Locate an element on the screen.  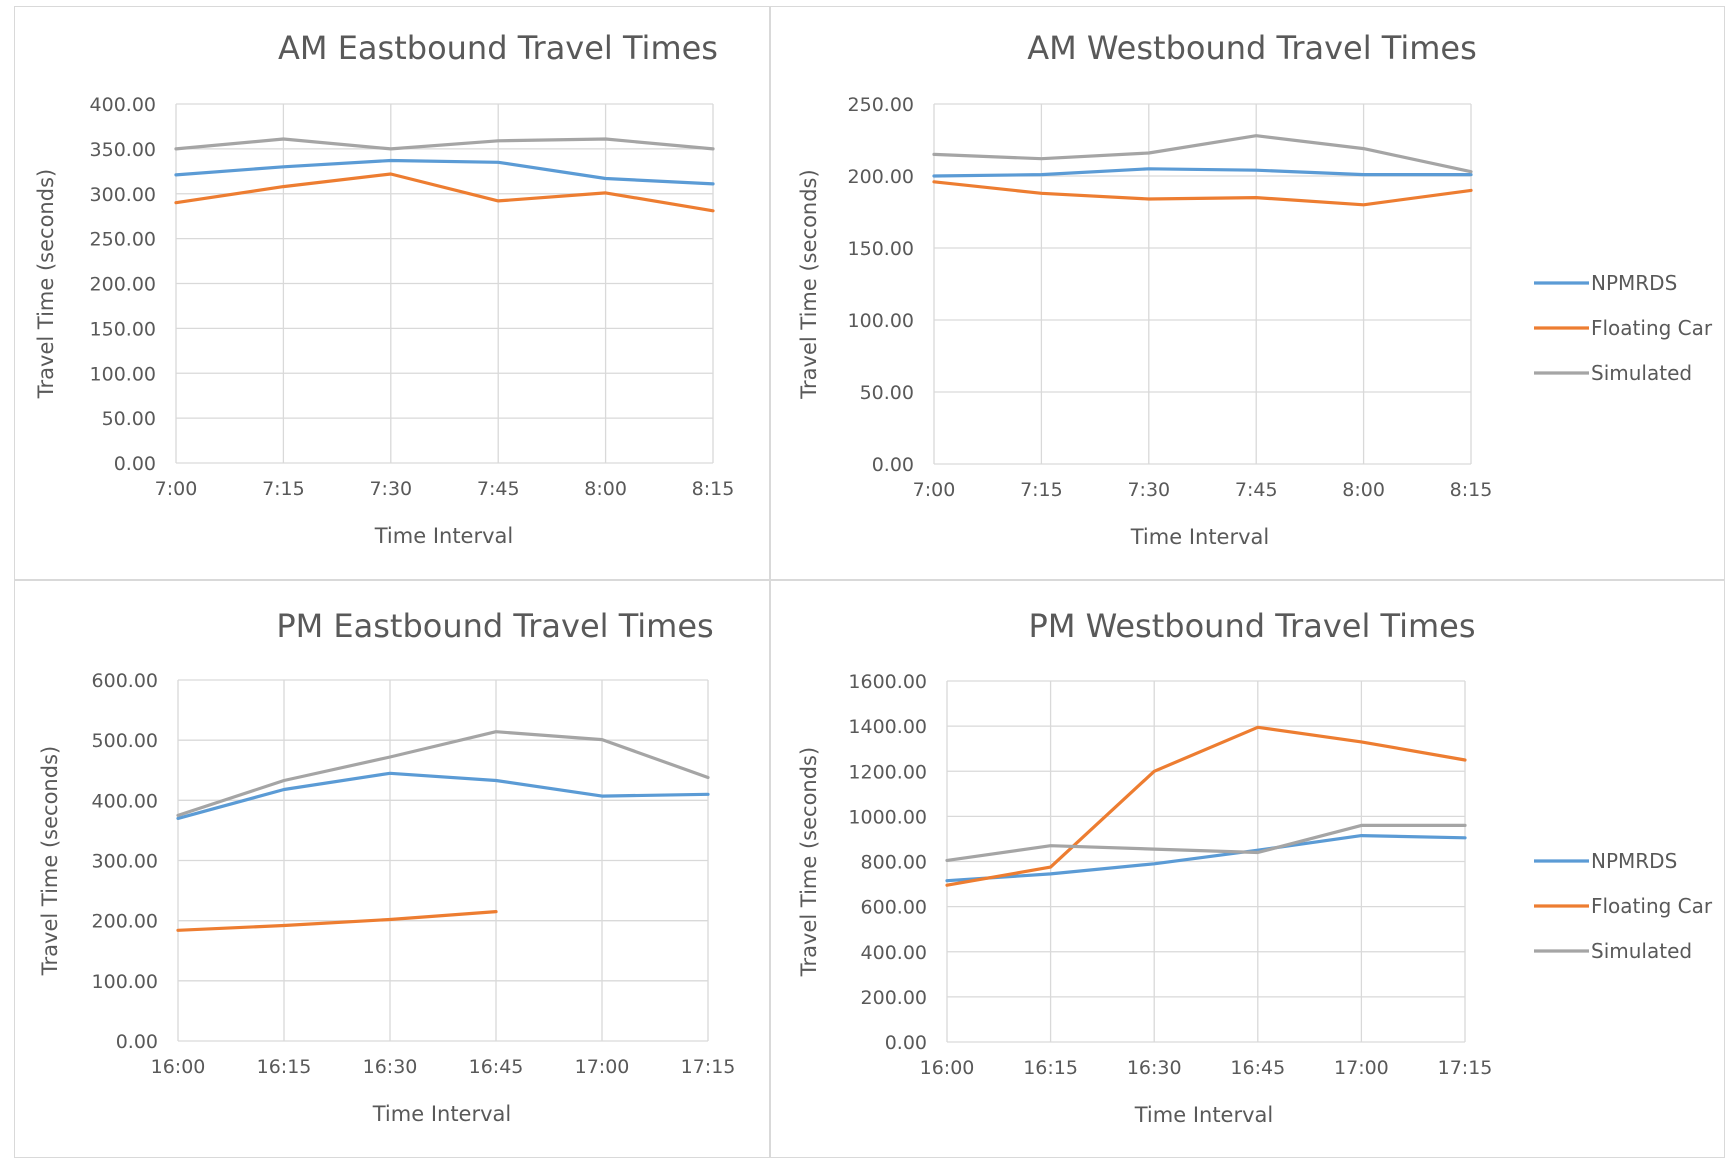
y-tick-label: 800.00 is located at coordinates (894, 863).